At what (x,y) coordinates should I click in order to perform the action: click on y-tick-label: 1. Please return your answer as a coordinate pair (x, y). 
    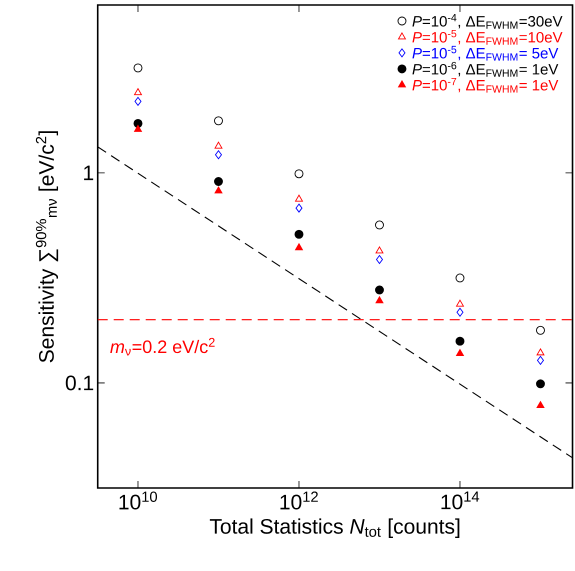
    Looking at the image, I should click on (89, 173).